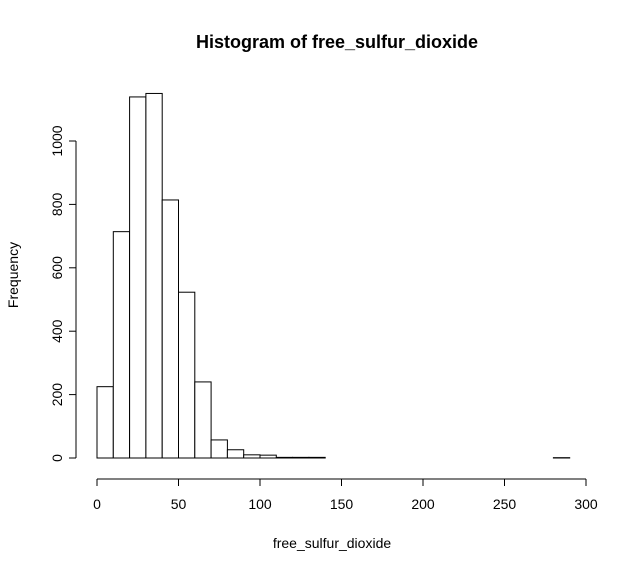 This screenshot has width=627, height=571. Describe the element at coordinates (260, 504) in the screenshot. I see `x-tick-label: 100` at that location.